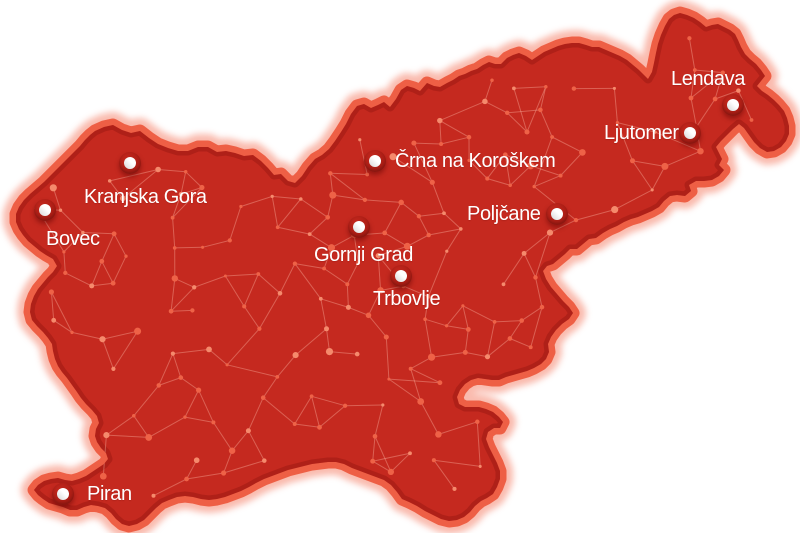 This screenshot has width=800, height=533. Describe the element at coordinates (557, 214) in the screenshot. I see `city-marker-poljcane` at that location.